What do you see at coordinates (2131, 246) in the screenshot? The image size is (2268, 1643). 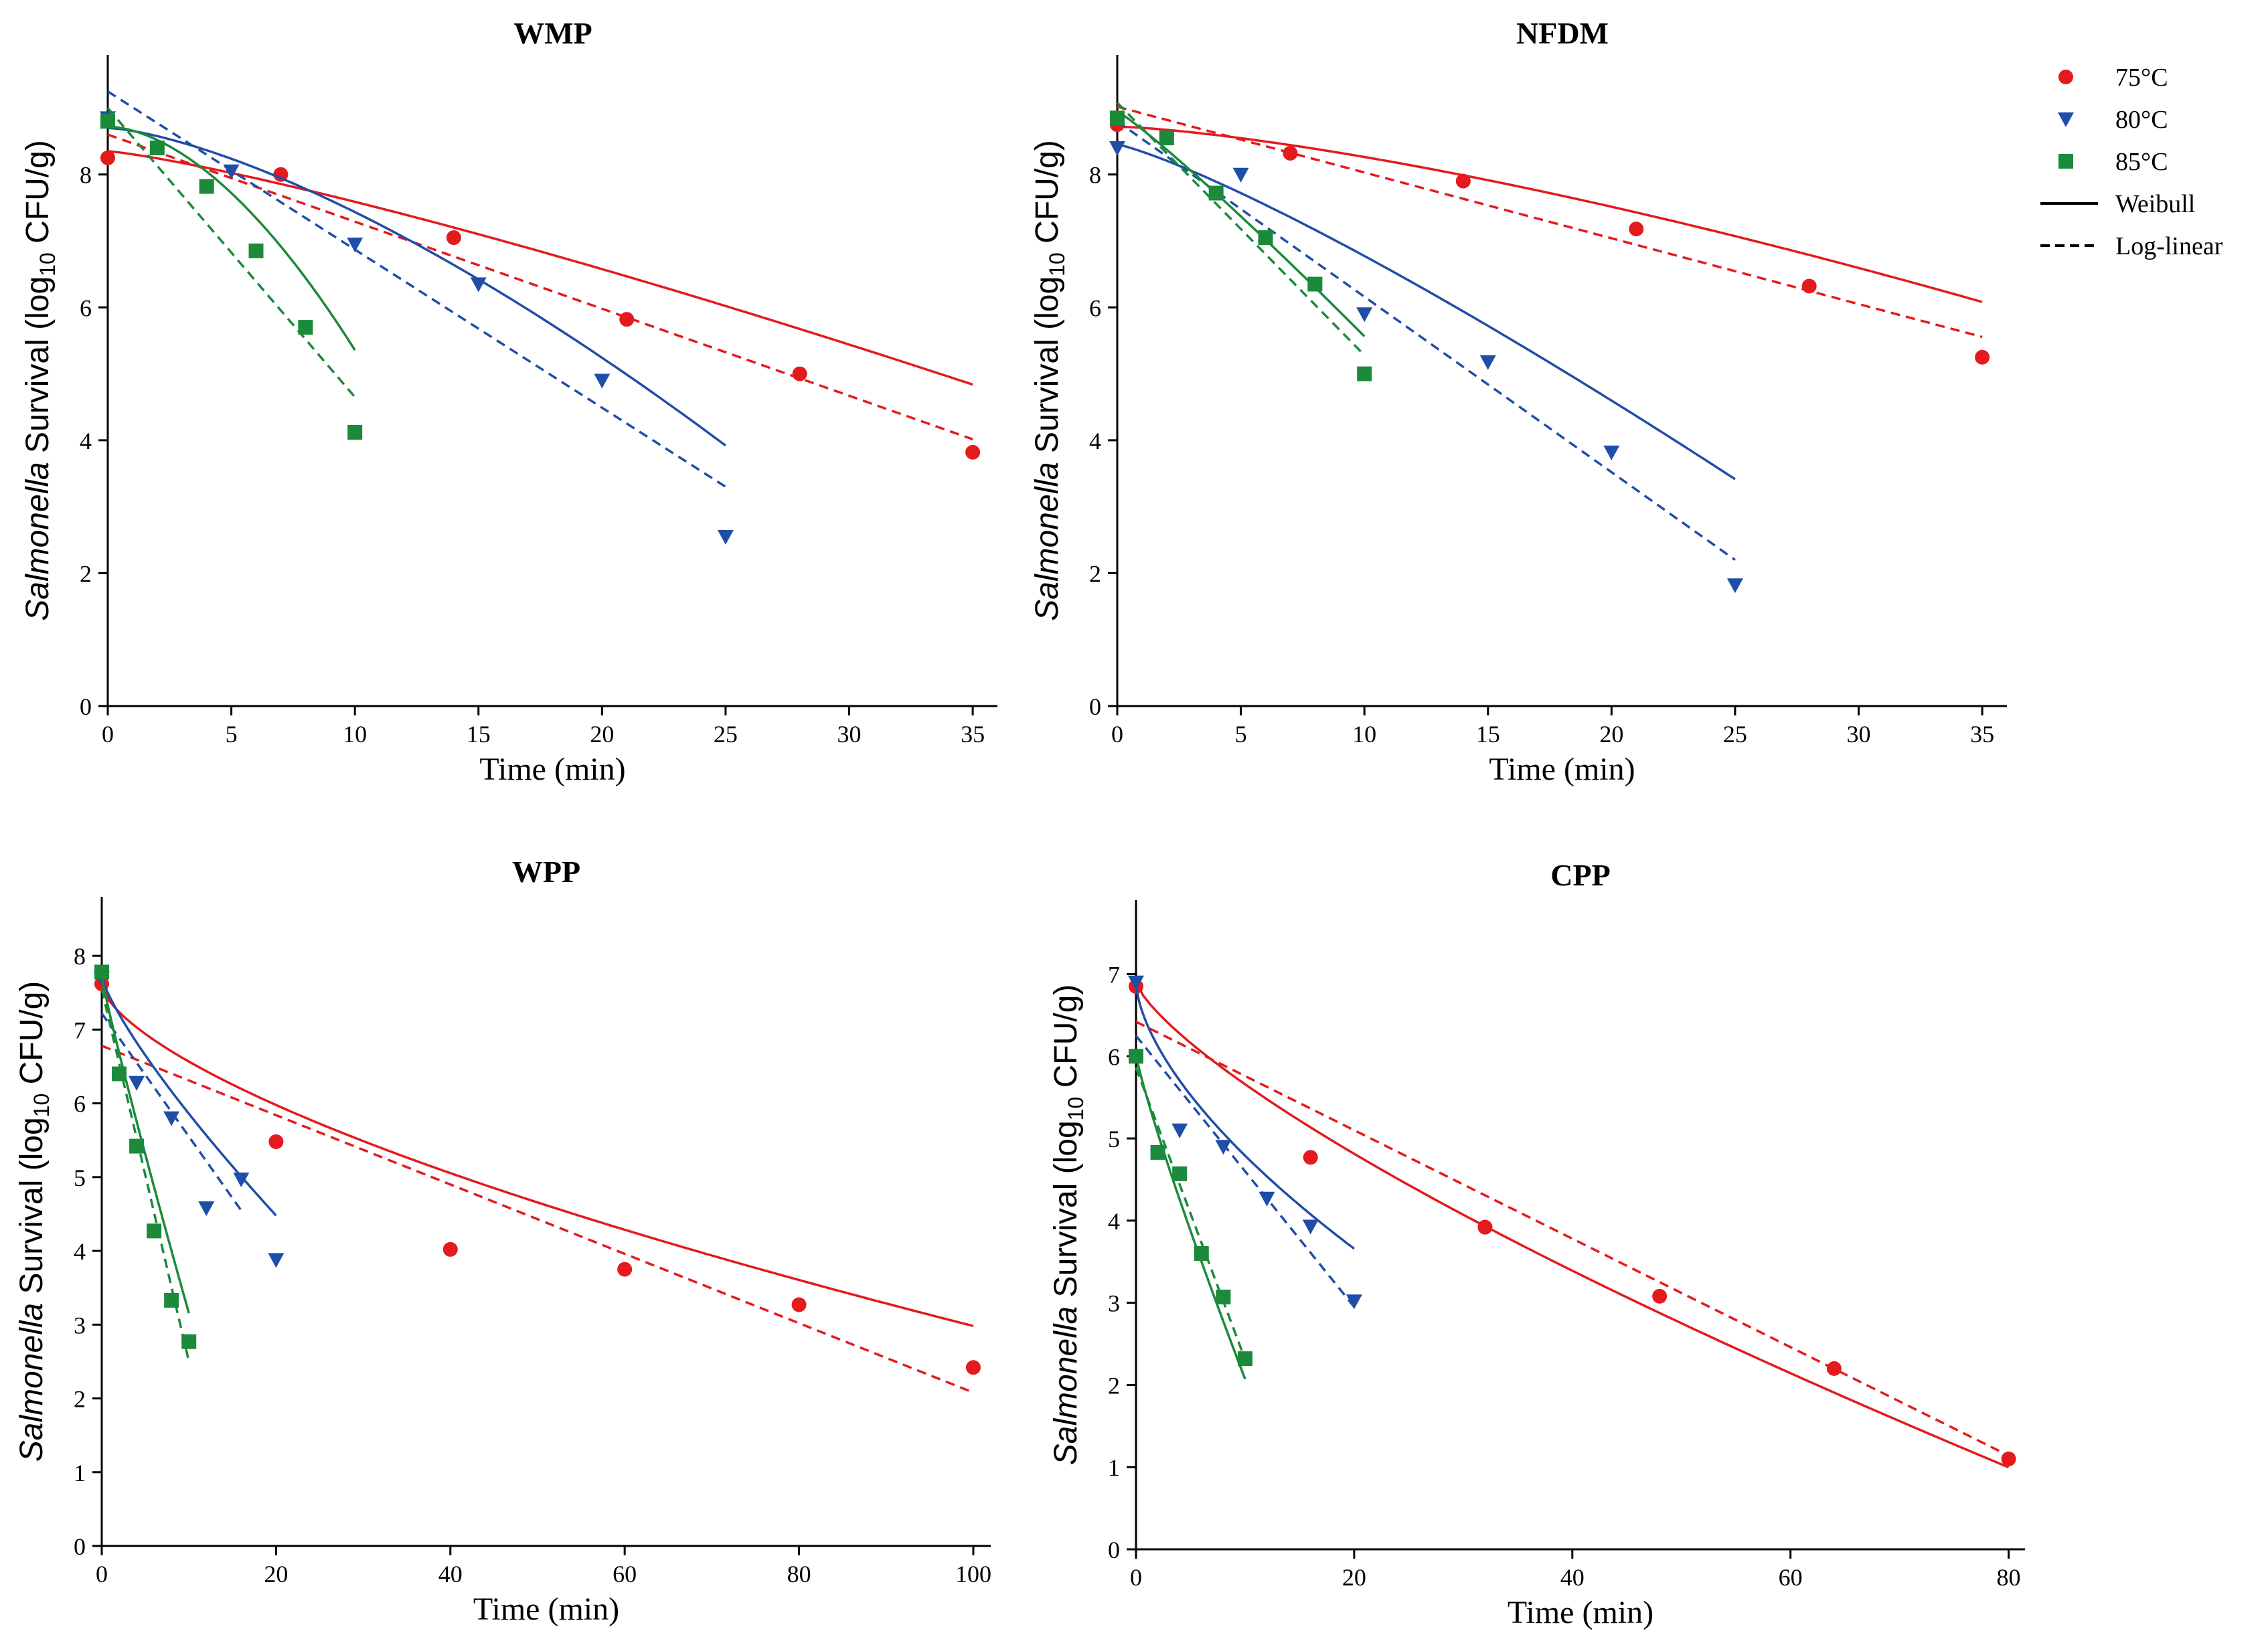 I see `legend-entry: Log-linear` at bounding box center [2131, 246].